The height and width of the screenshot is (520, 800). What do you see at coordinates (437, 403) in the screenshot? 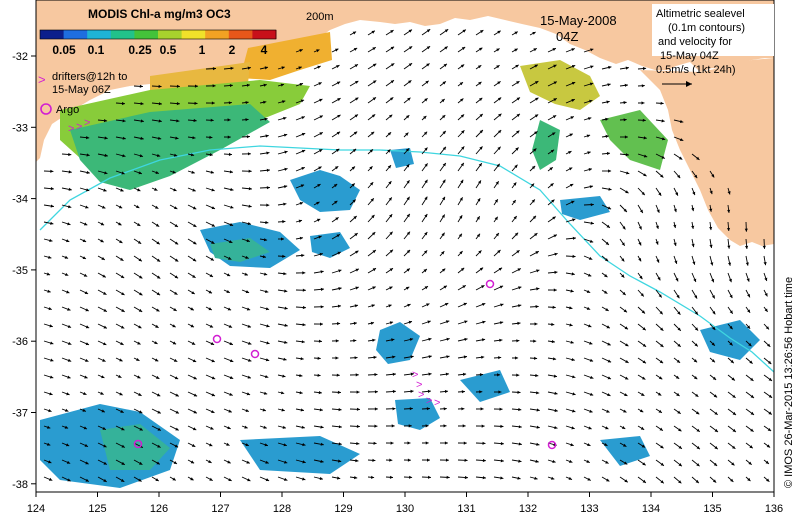
I see `drifter-marker: >` at bounding box center [437, 403].